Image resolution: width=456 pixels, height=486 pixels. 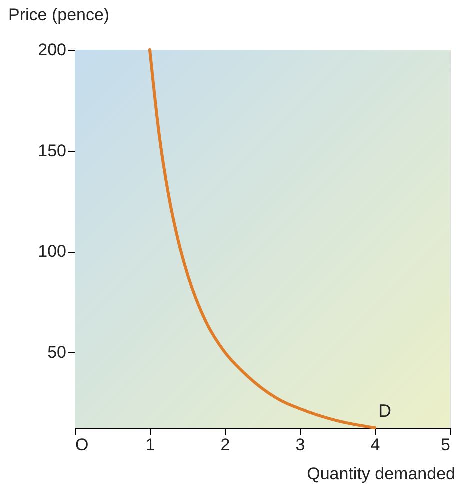 What do you see at coordinates (301, 445) in the screenshot?
I see `x-tick-label: 3` at bounding box center [301, 445].